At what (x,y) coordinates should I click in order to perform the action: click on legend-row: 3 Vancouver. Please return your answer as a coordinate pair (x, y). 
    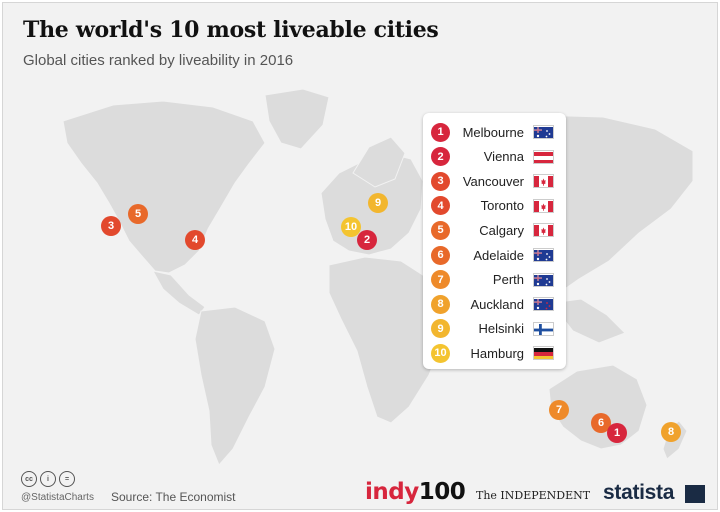
    Looking at the image, I should click on (494, 181).